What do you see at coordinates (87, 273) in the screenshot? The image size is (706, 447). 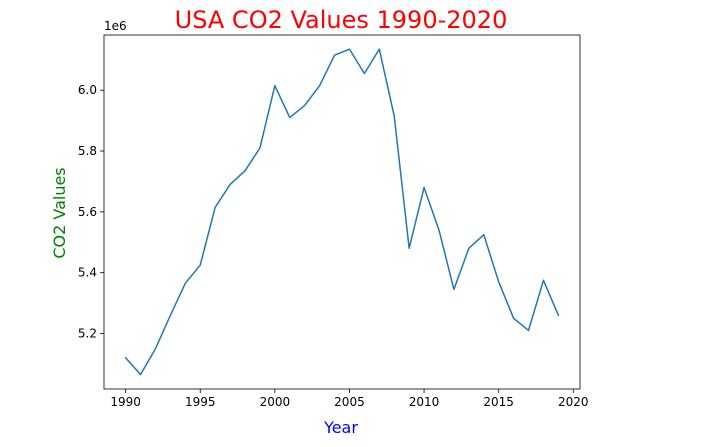 I see `y-tick-label-1: 5.4` at bounding box center [87, 273].